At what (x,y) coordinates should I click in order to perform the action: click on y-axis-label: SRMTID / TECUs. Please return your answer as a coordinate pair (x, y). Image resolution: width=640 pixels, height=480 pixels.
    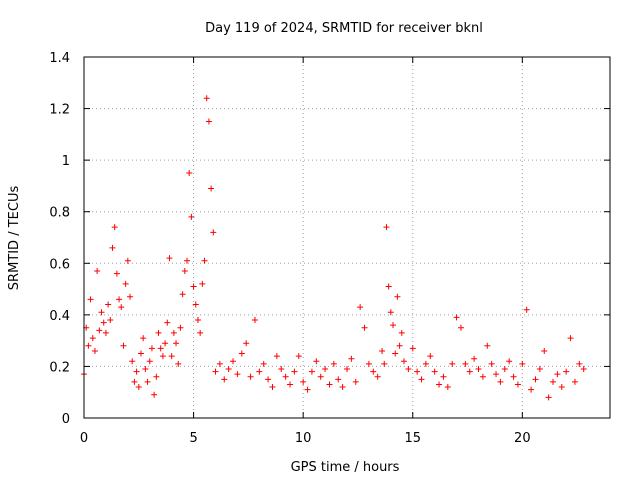
    Looking at the image, I should click on (14, 238).